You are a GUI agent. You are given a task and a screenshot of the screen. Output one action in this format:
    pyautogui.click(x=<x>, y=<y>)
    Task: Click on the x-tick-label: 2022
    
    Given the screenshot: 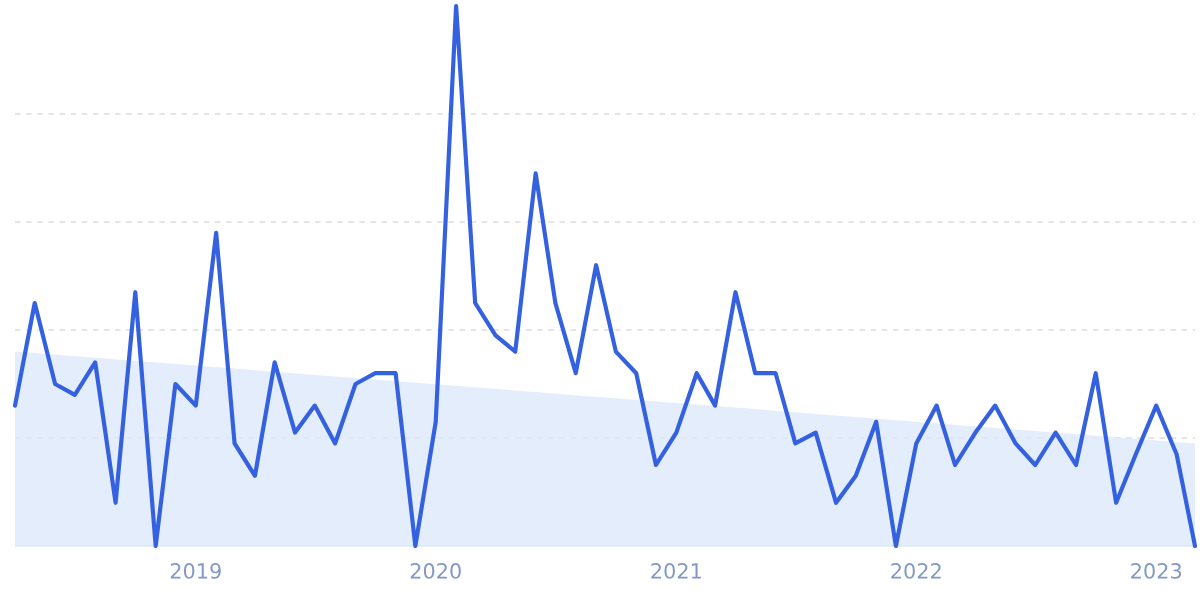 What is the action you would take?
    pyautogui.click(x=916, y=571)
    